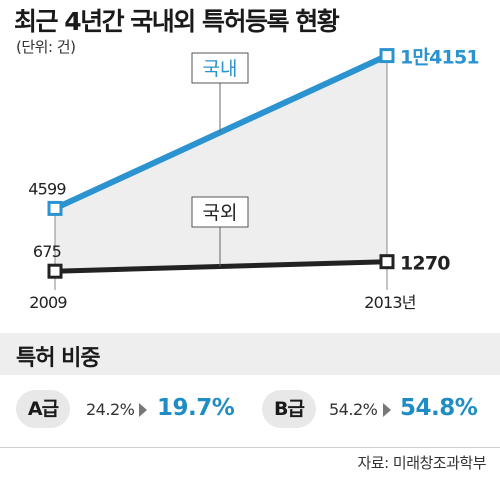  What do you see at coordinates (47, 251) in the screenshot?
I see `data-label-foreign-0: 675` at bounding box center [47, 251].